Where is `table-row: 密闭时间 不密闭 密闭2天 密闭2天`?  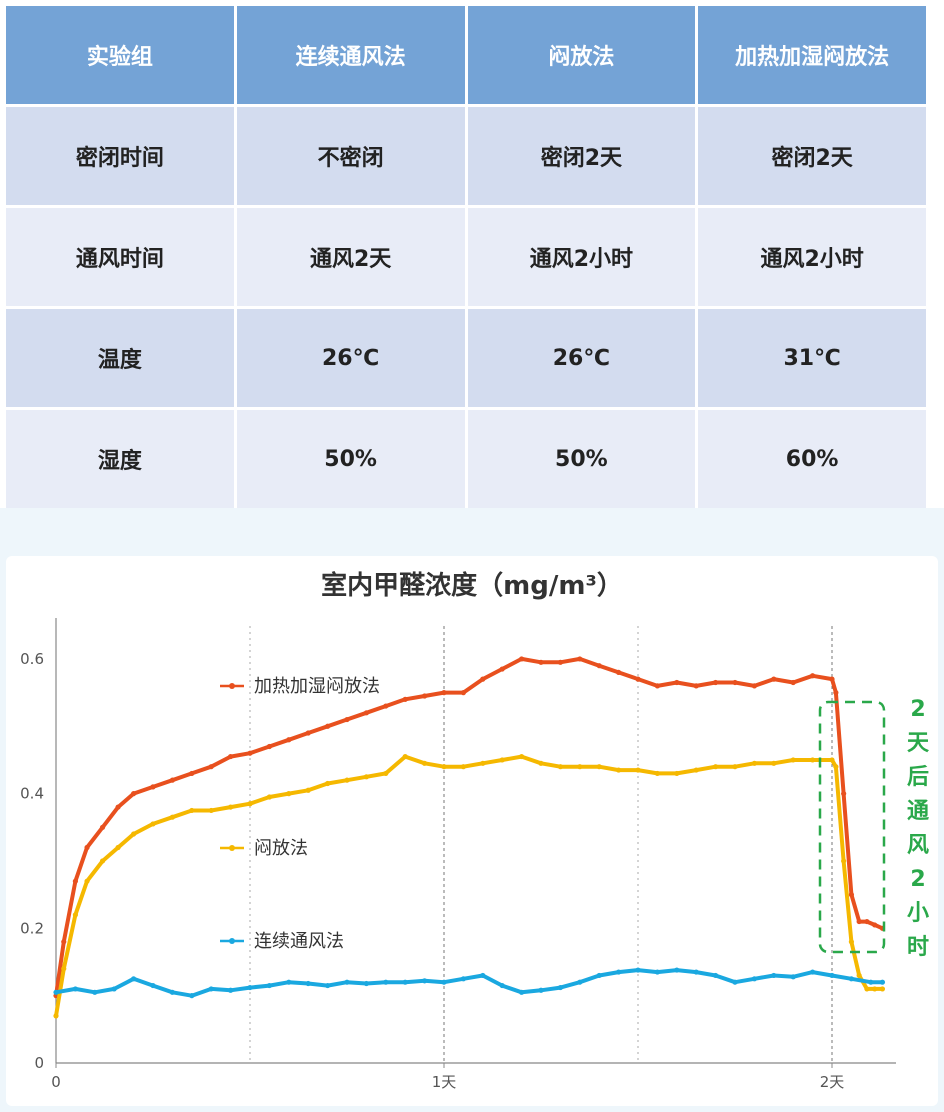
table-row: 密闭时间 不密闭 密闭2天 密闭2天 is located at coordinates (466, 156).